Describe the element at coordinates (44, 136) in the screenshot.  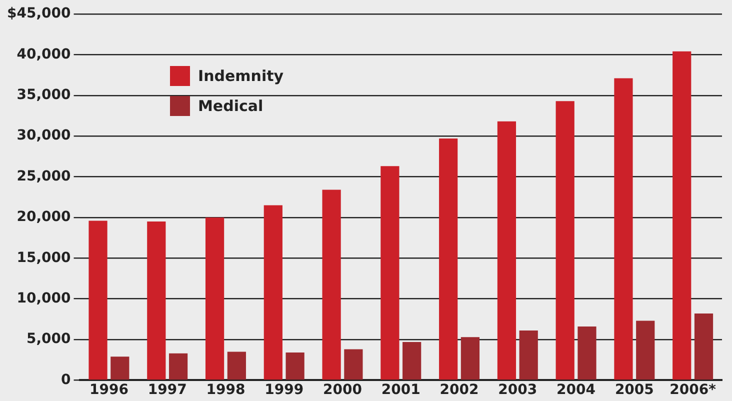
I see `y-tick-label: 30,000` at that location.